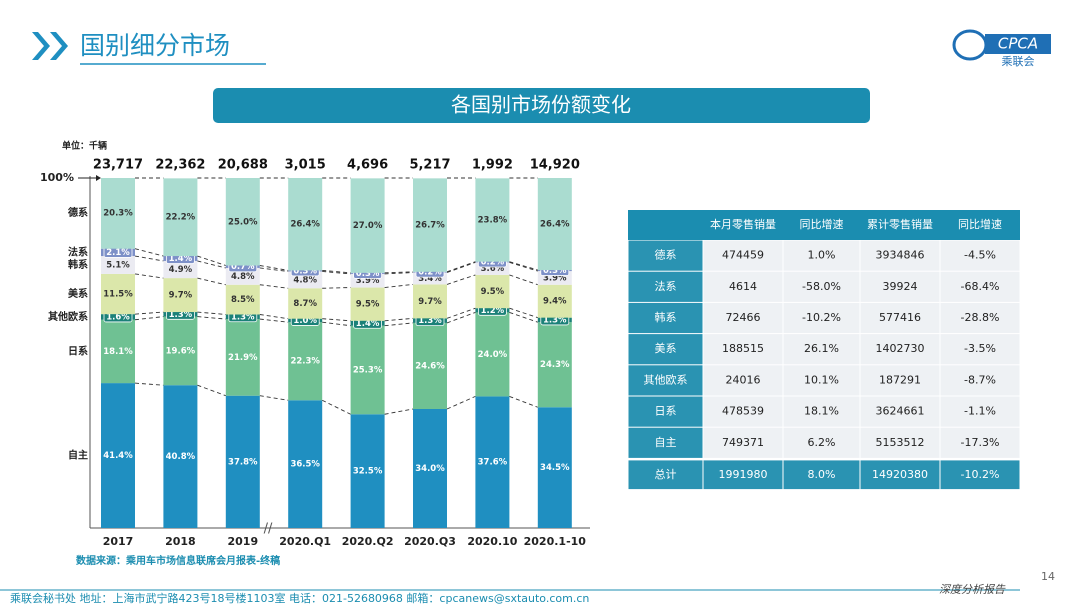 Image resolution: width=1080 pixels, height=616 pixels. I want to click on table-cell: -1.1%, so click(980, 411).